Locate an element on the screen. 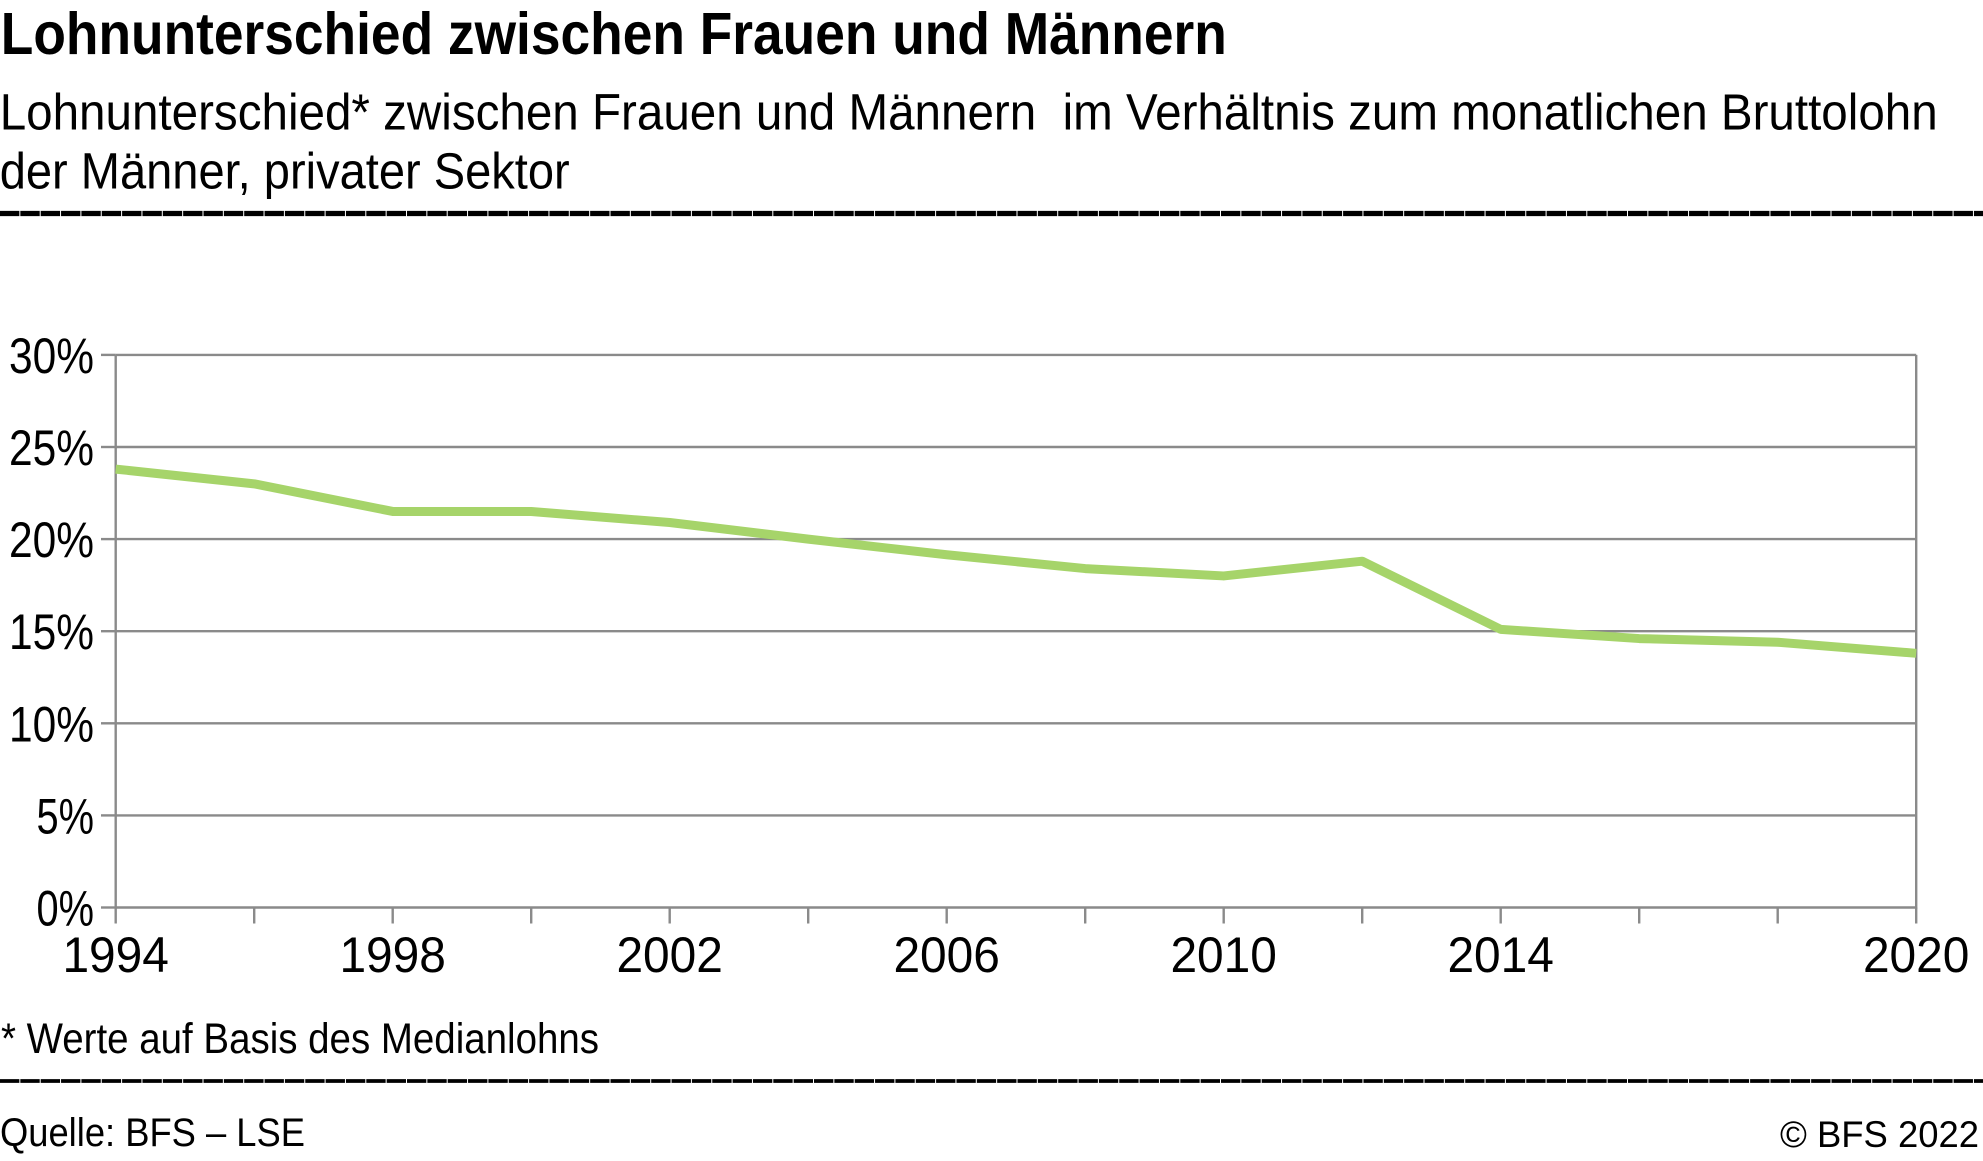  svg-text: Quelle: BFS – LSE is located at coordinates (152, 1133).